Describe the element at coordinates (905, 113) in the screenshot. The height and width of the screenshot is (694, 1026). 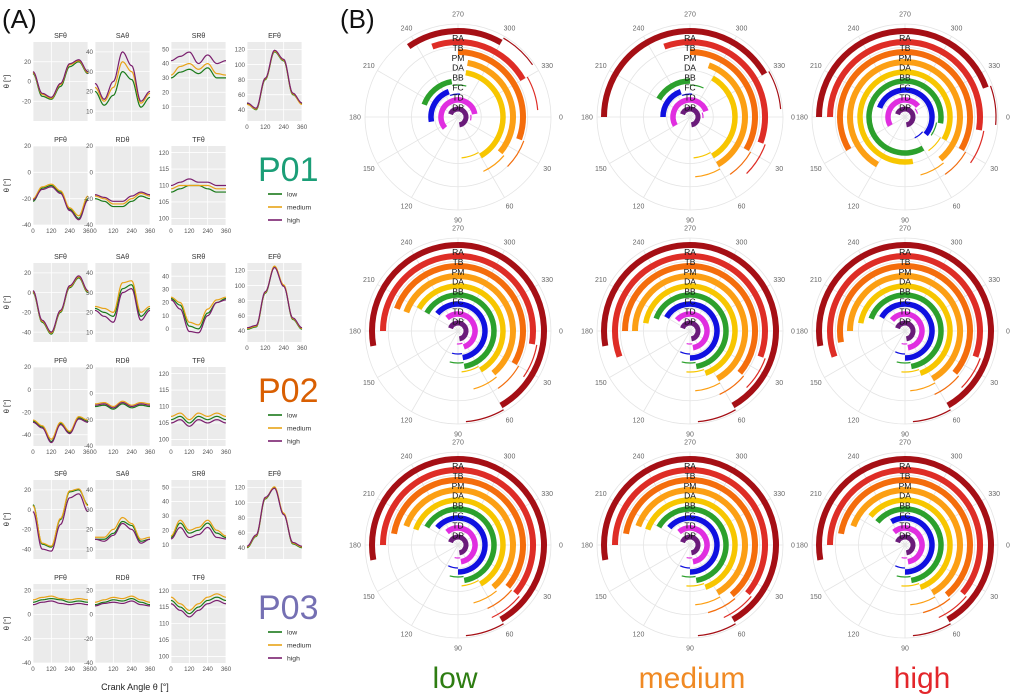
I see `activation-arc-da` at that location.